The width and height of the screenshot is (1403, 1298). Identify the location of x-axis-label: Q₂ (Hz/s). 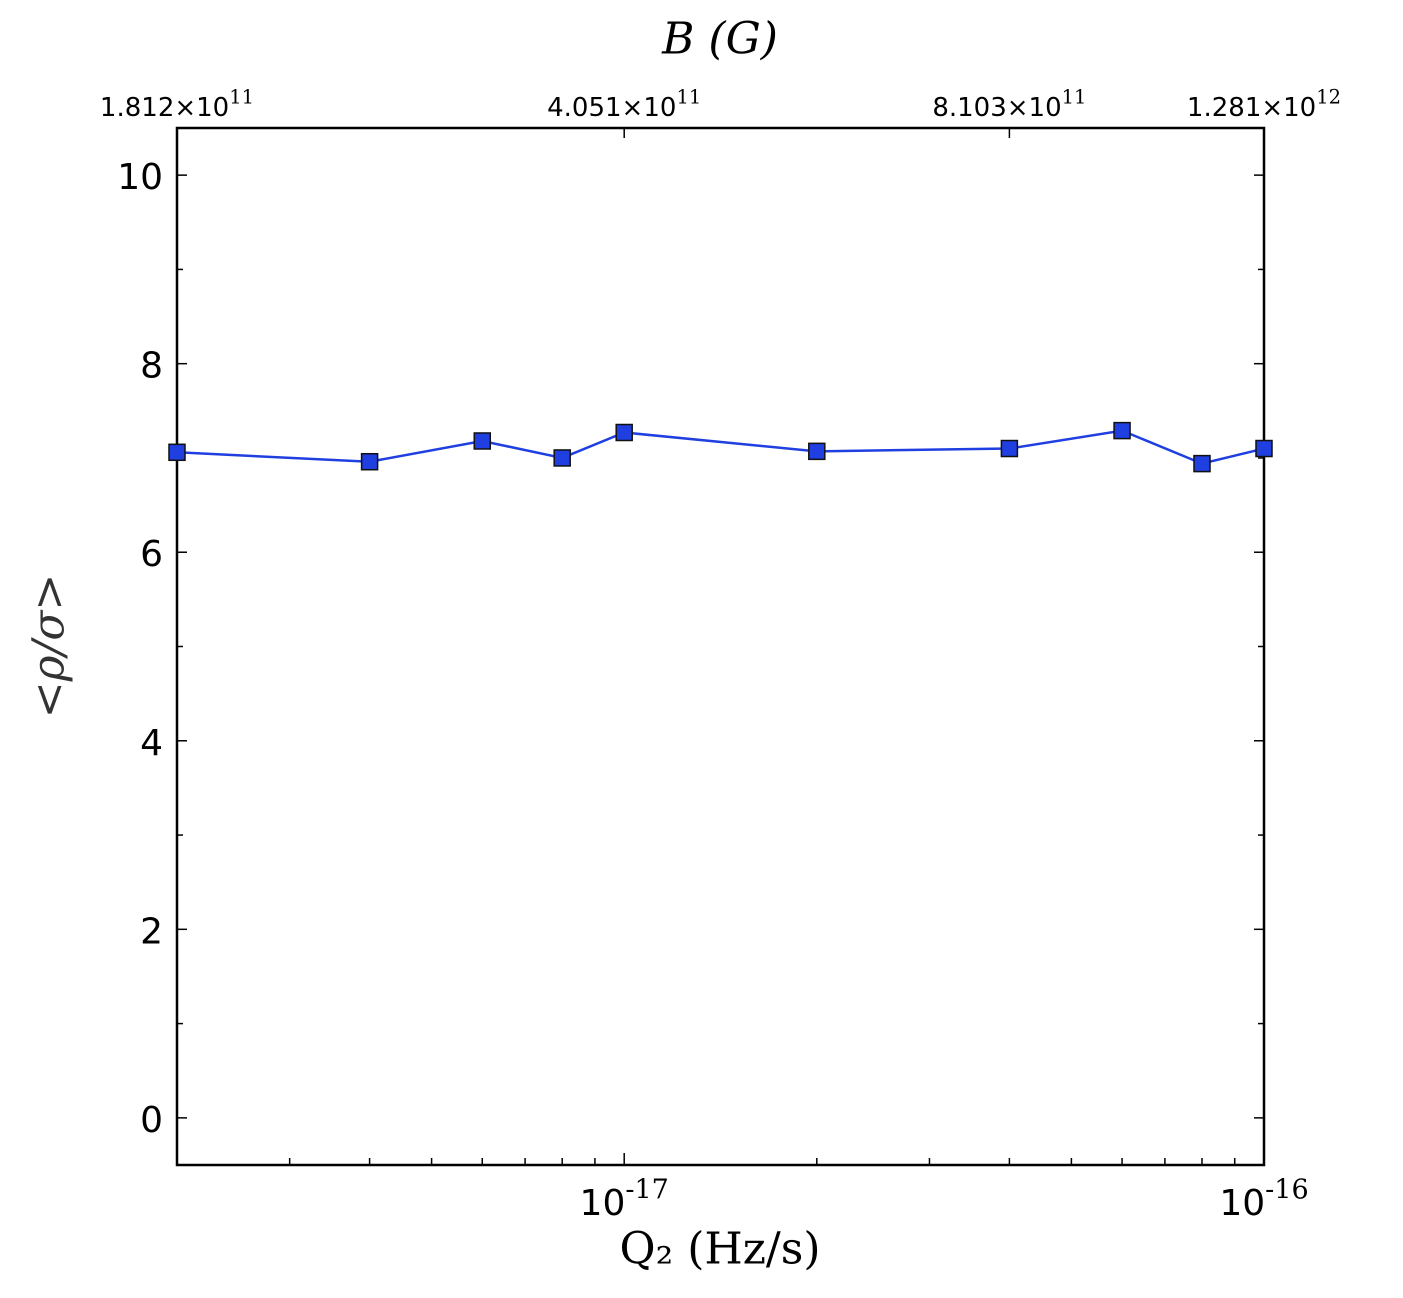
(720, 1249).